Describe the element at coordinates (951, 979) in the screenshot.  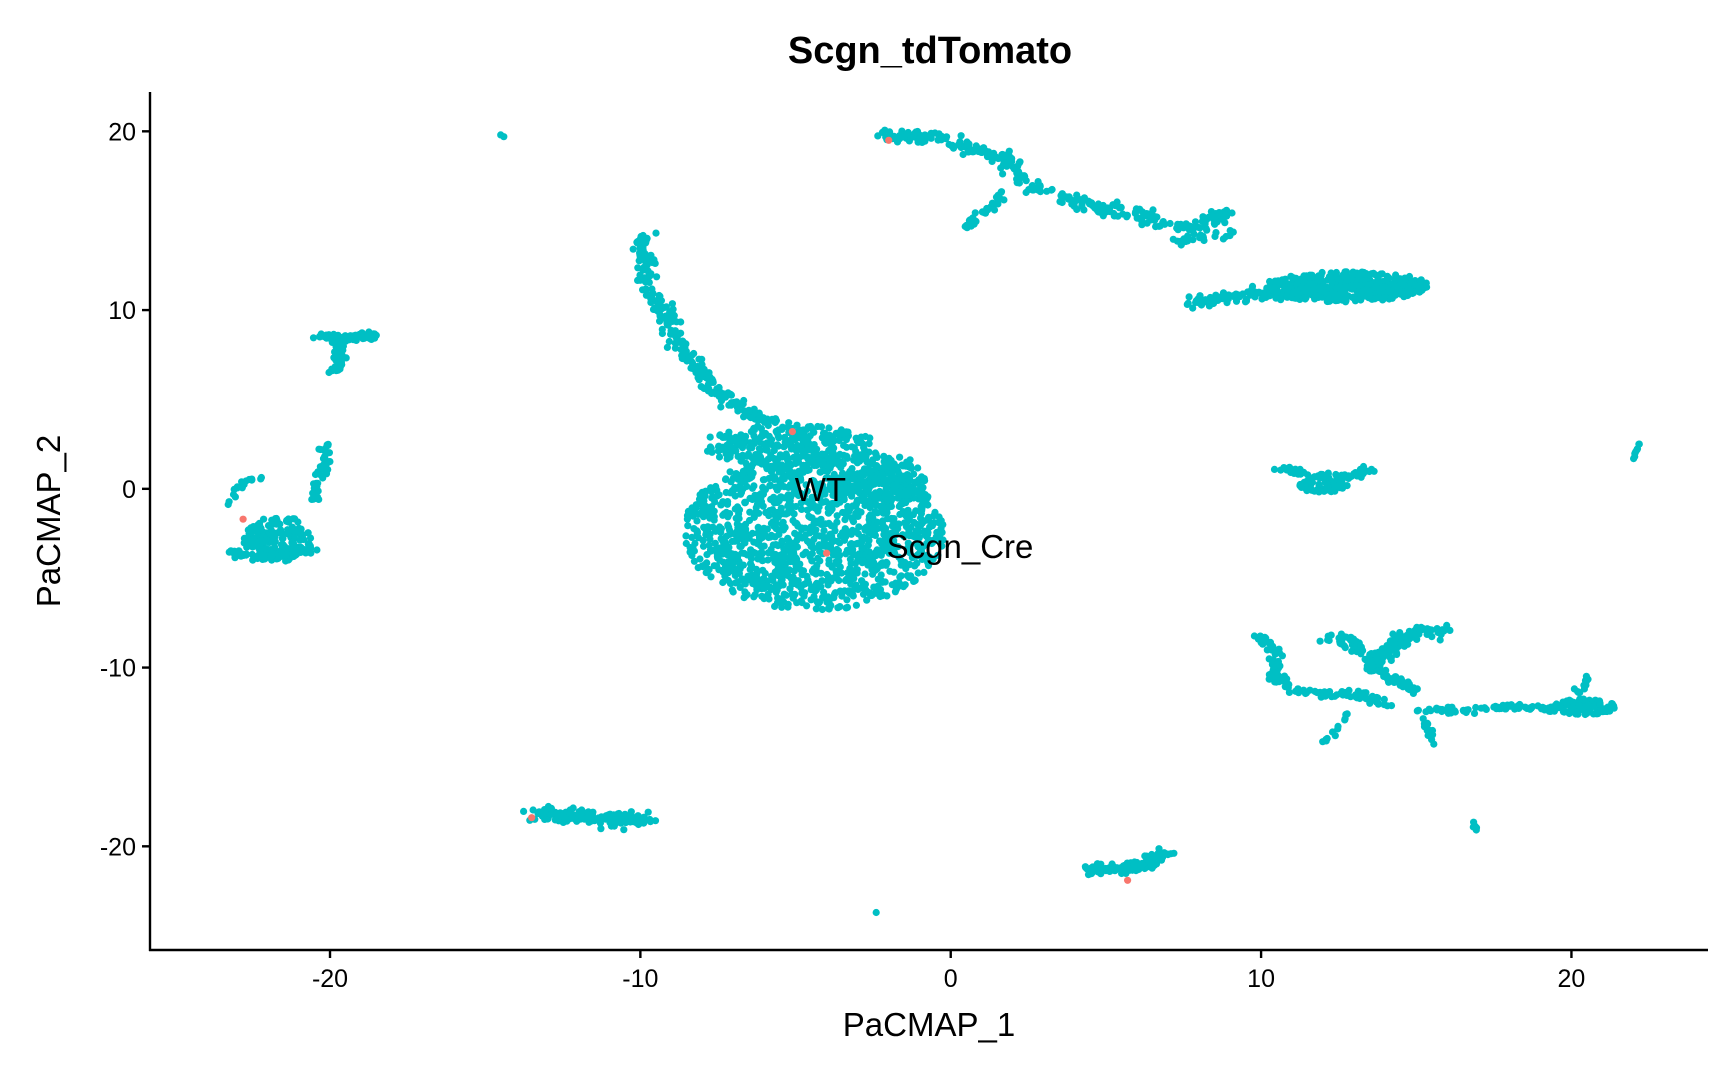
I see `x-tick-label: 0` at that location.